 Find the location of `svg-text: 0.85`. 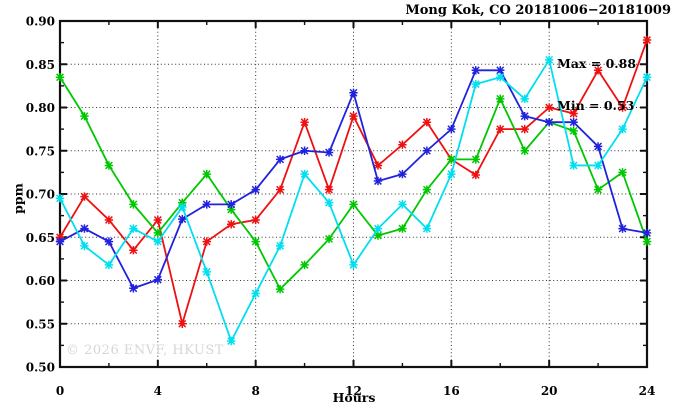

svg-text: 0.85 is located at coordinates (40, 65).